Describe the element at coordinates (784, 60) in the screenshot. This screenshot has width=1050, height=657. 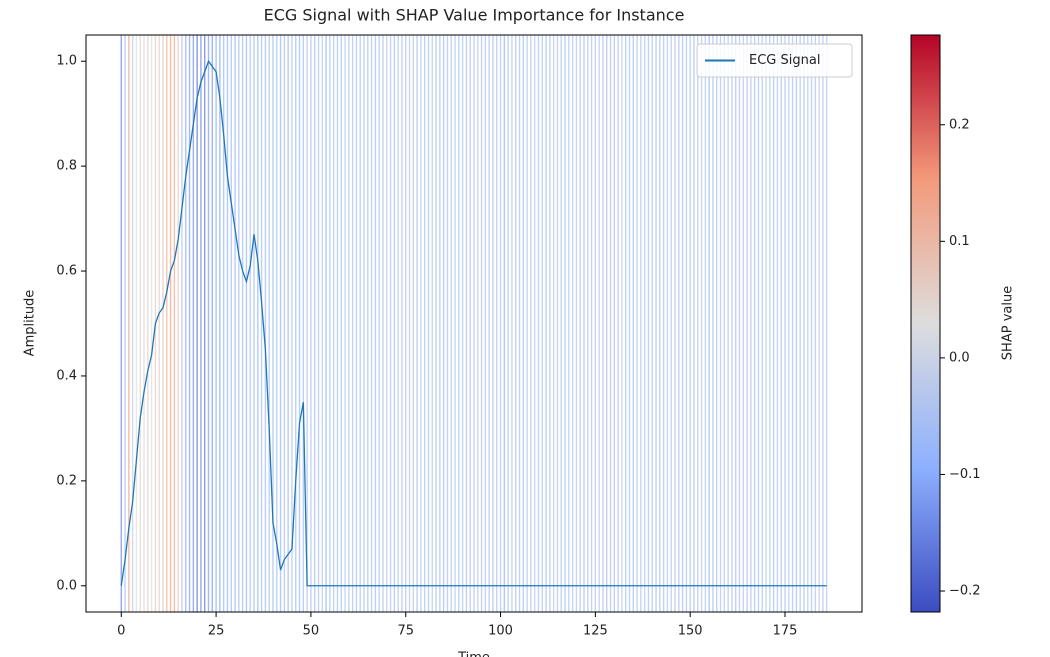
I see `legend-label: ECG Signal` at that location.